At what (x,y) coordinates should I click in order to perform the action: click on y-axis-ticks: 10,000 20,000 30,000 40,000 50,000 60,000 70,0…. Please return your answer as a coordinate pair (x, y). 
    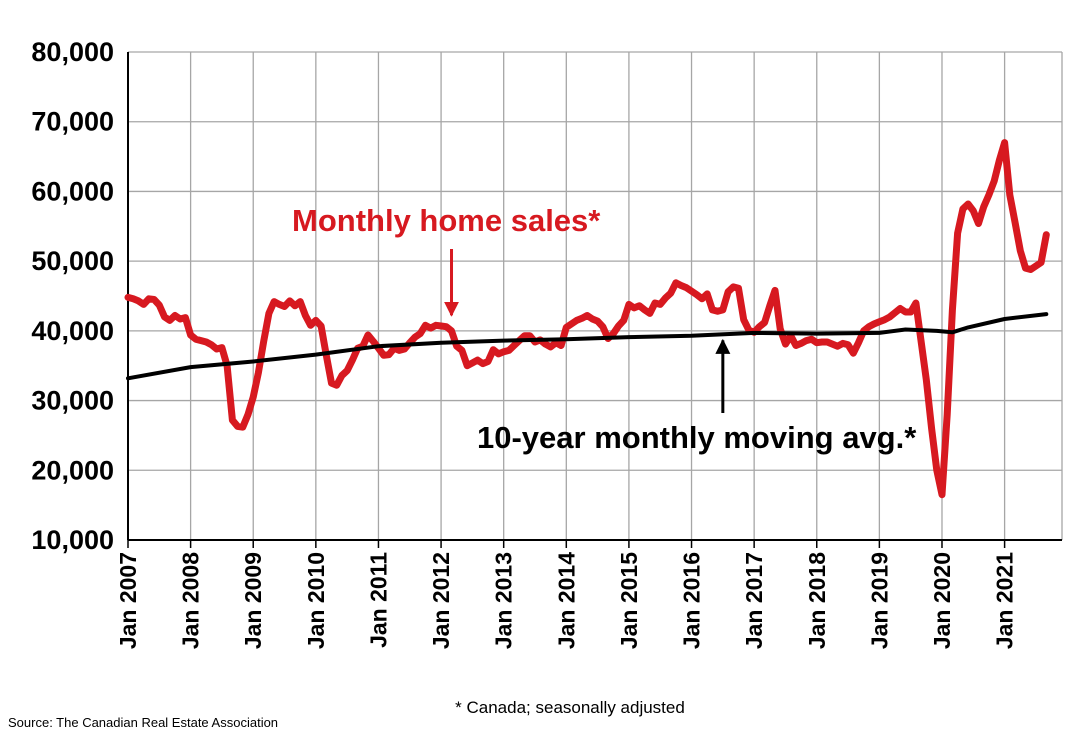
    Looking at the image, I should click on (72, 296).